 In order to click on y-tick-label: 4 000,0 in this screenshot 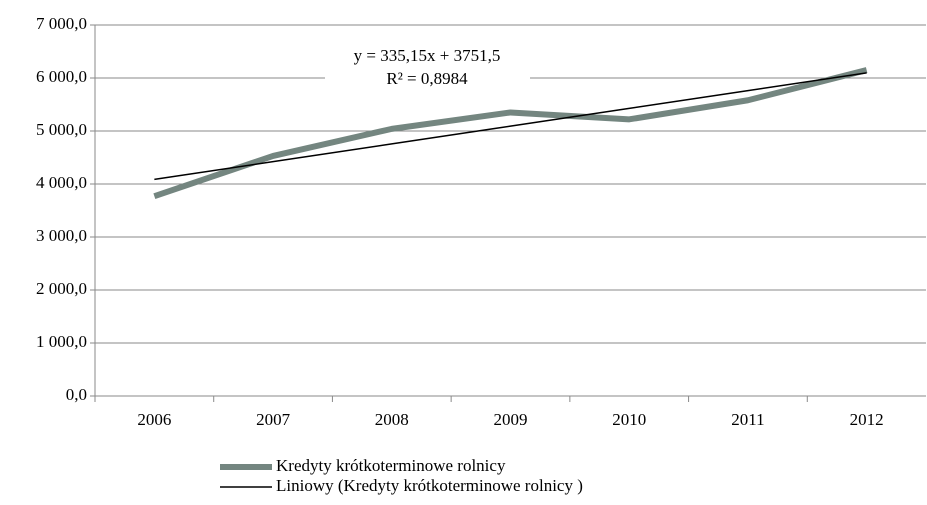, I will do `click(61, 182)`.